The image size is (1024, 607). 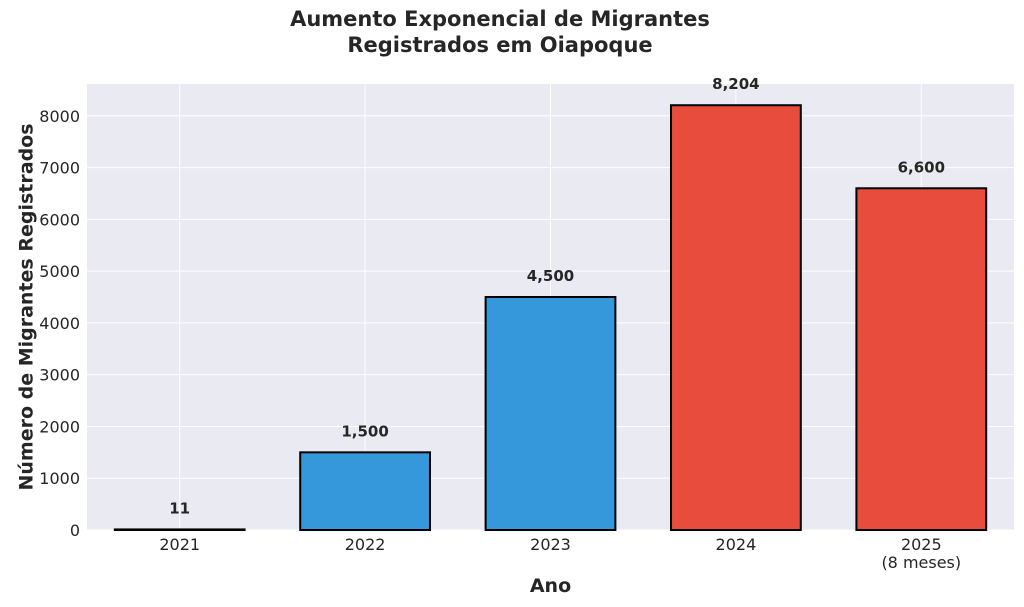 What do you see at coordinates (364, 431) in the screenshot?
I see `data-label-2022: 1,500` at bounding box center [364, 431].